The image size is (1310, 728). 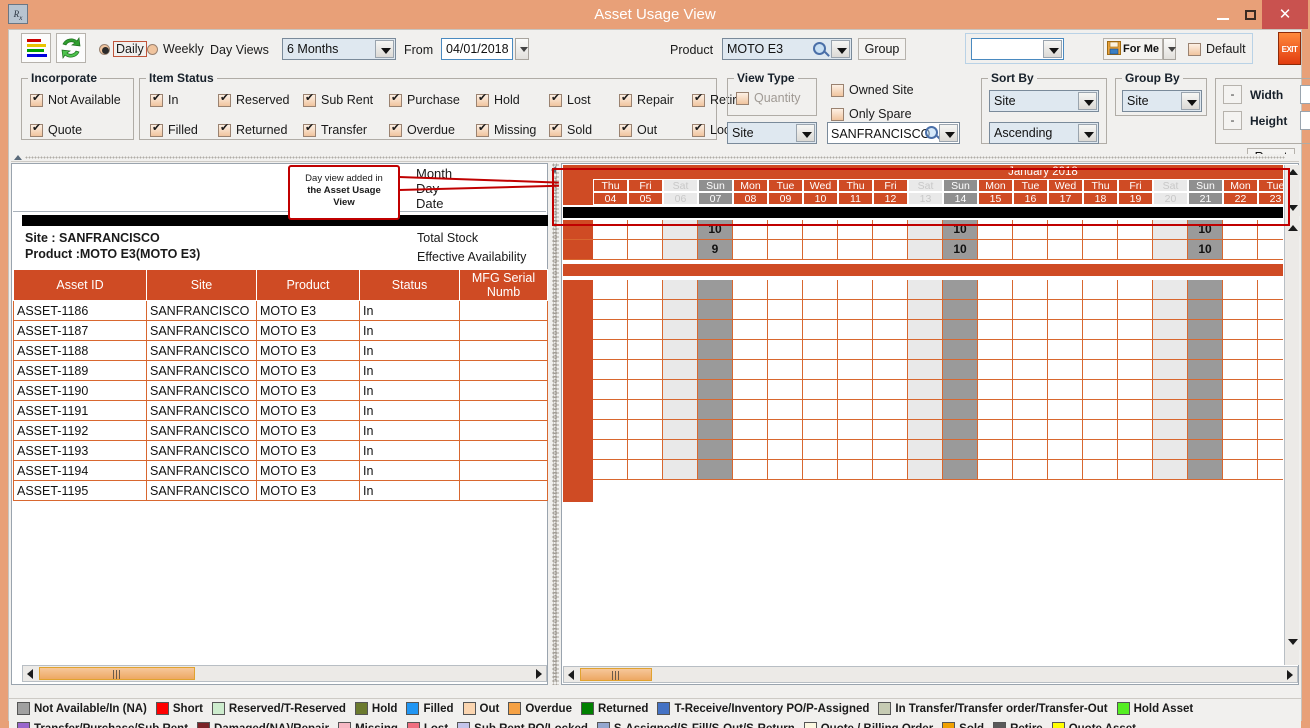 I want to click on maximize-button, so click(x=1250, y=14).